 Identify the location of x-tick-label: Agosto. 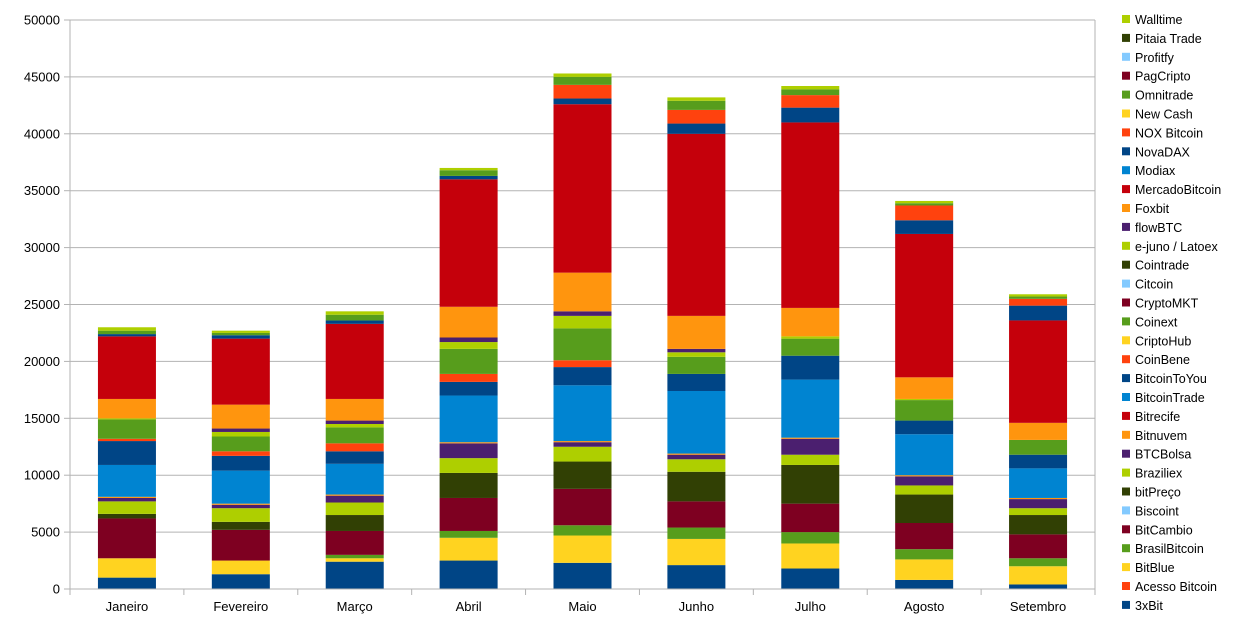
(924, 606).